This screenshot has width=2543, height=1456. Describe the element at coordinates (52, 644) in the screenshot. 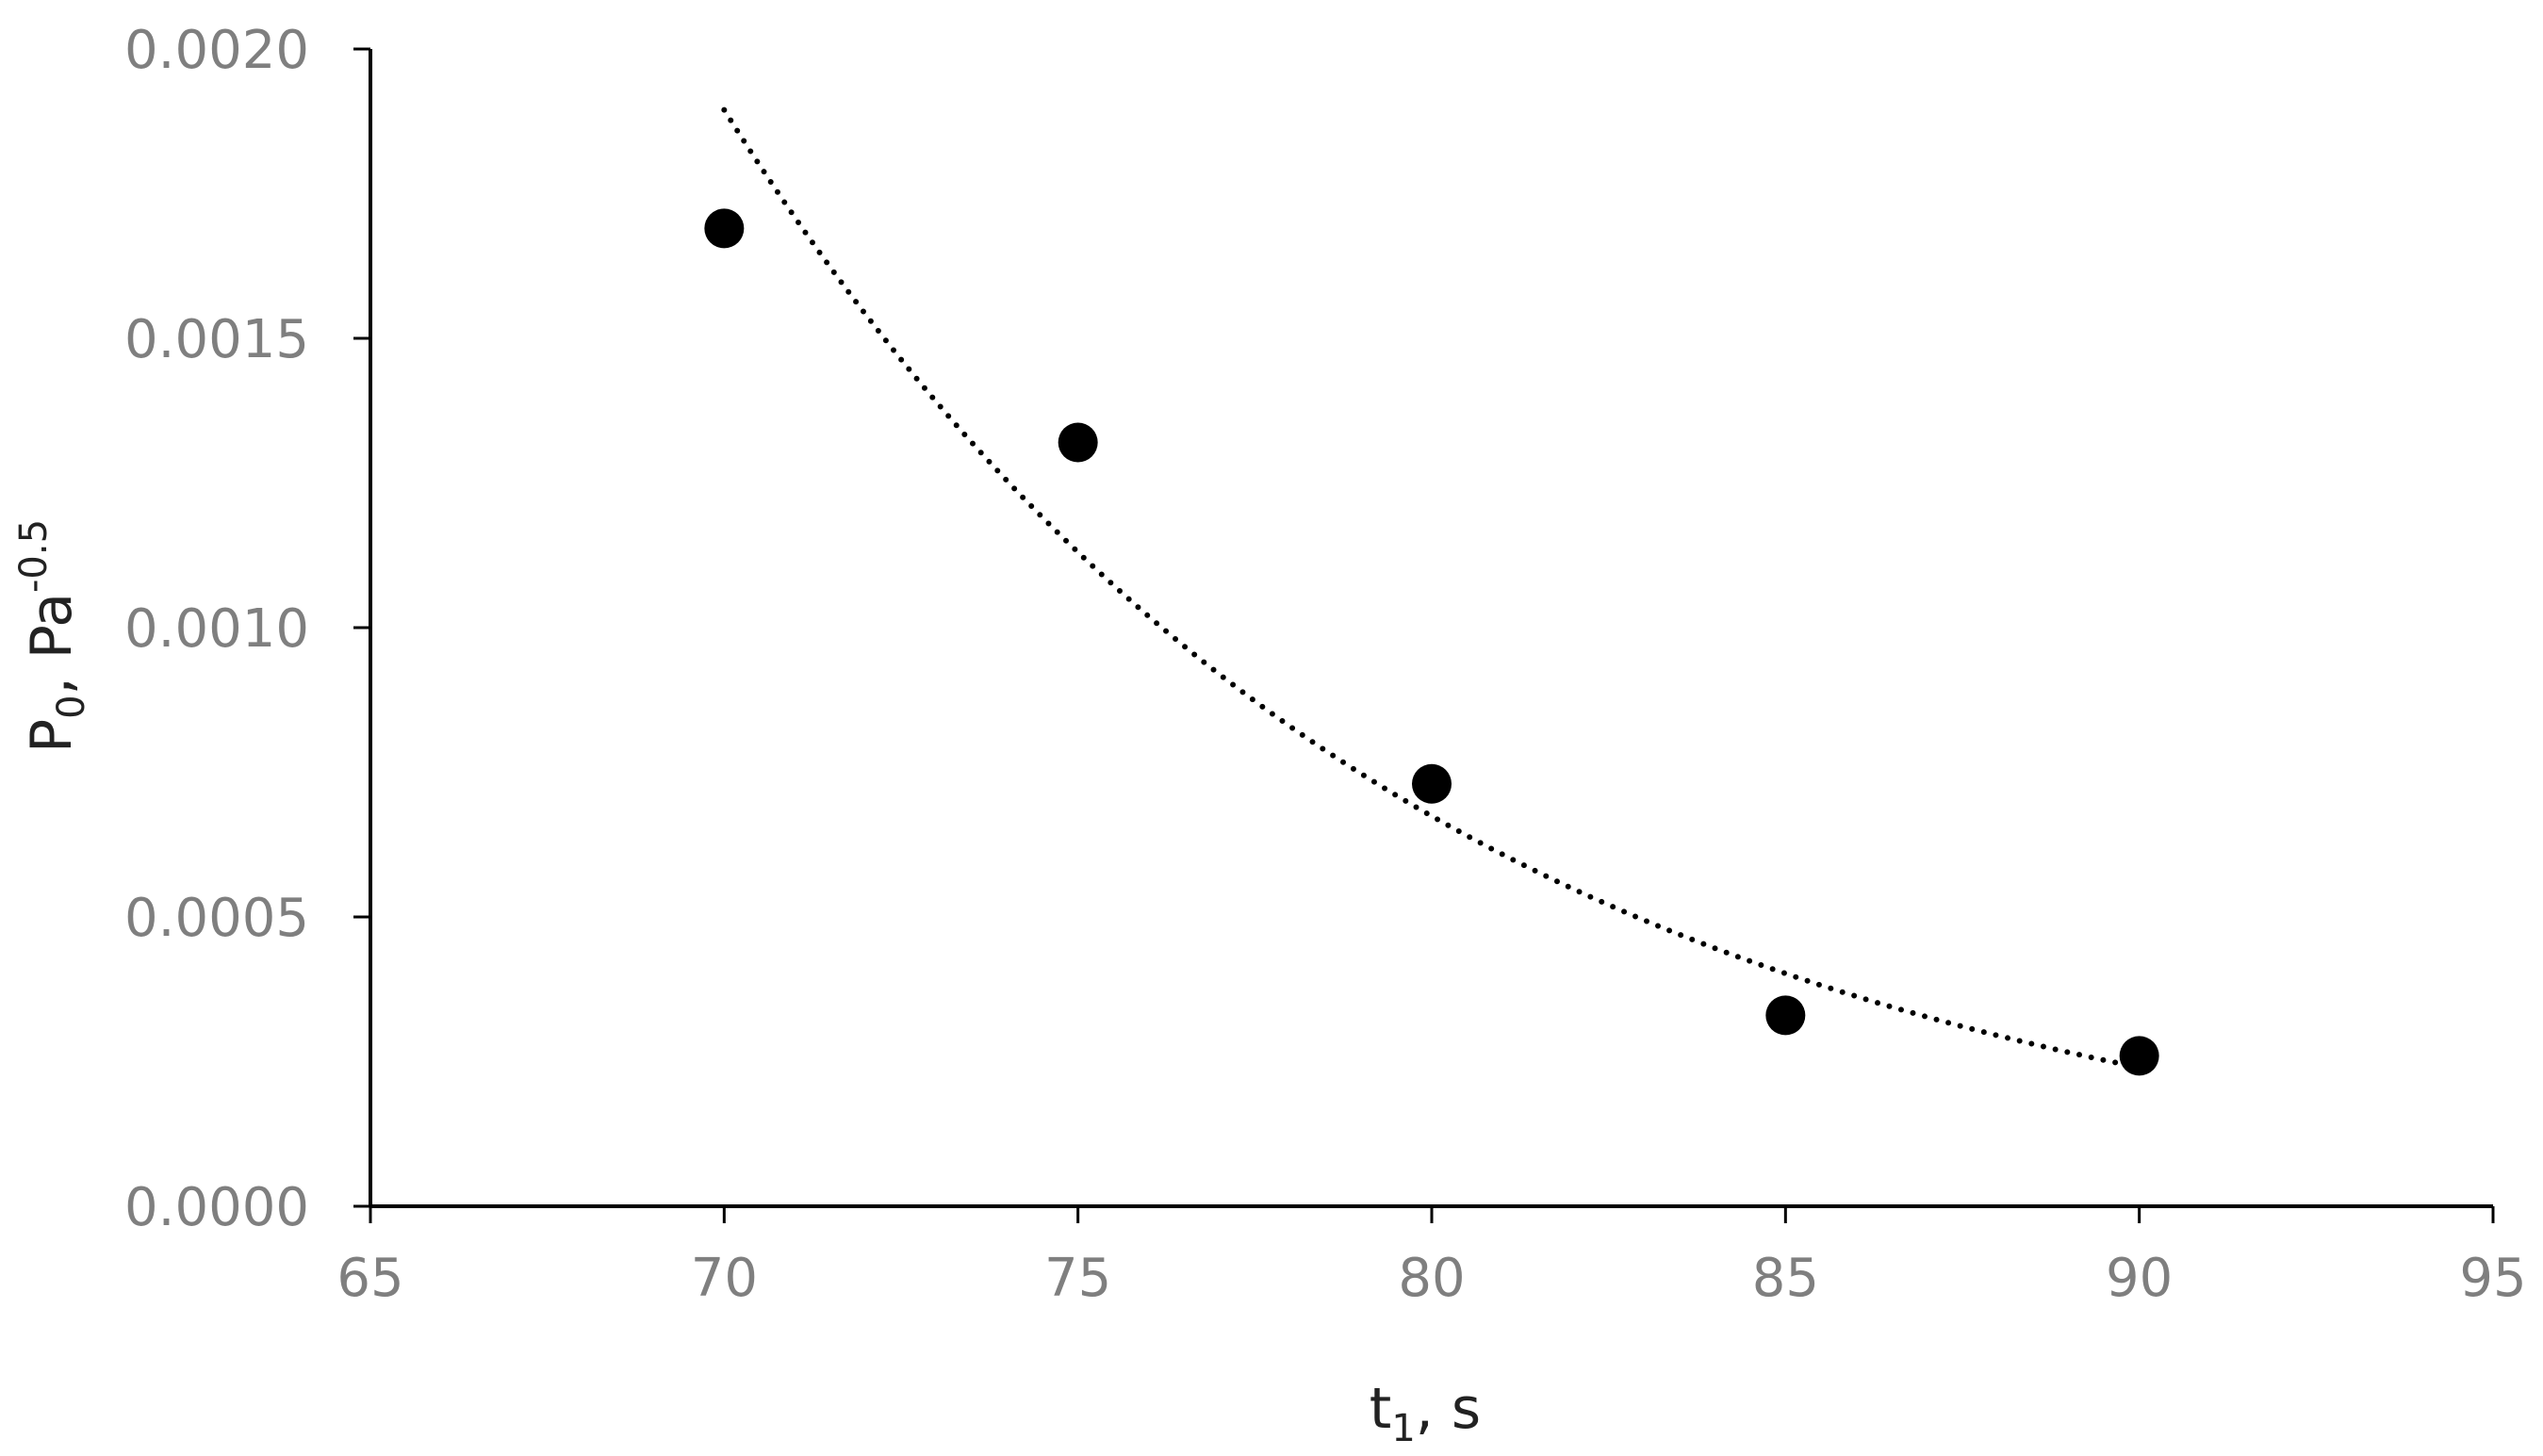

I see `y-axis-title-mid: , Pa` at that location.